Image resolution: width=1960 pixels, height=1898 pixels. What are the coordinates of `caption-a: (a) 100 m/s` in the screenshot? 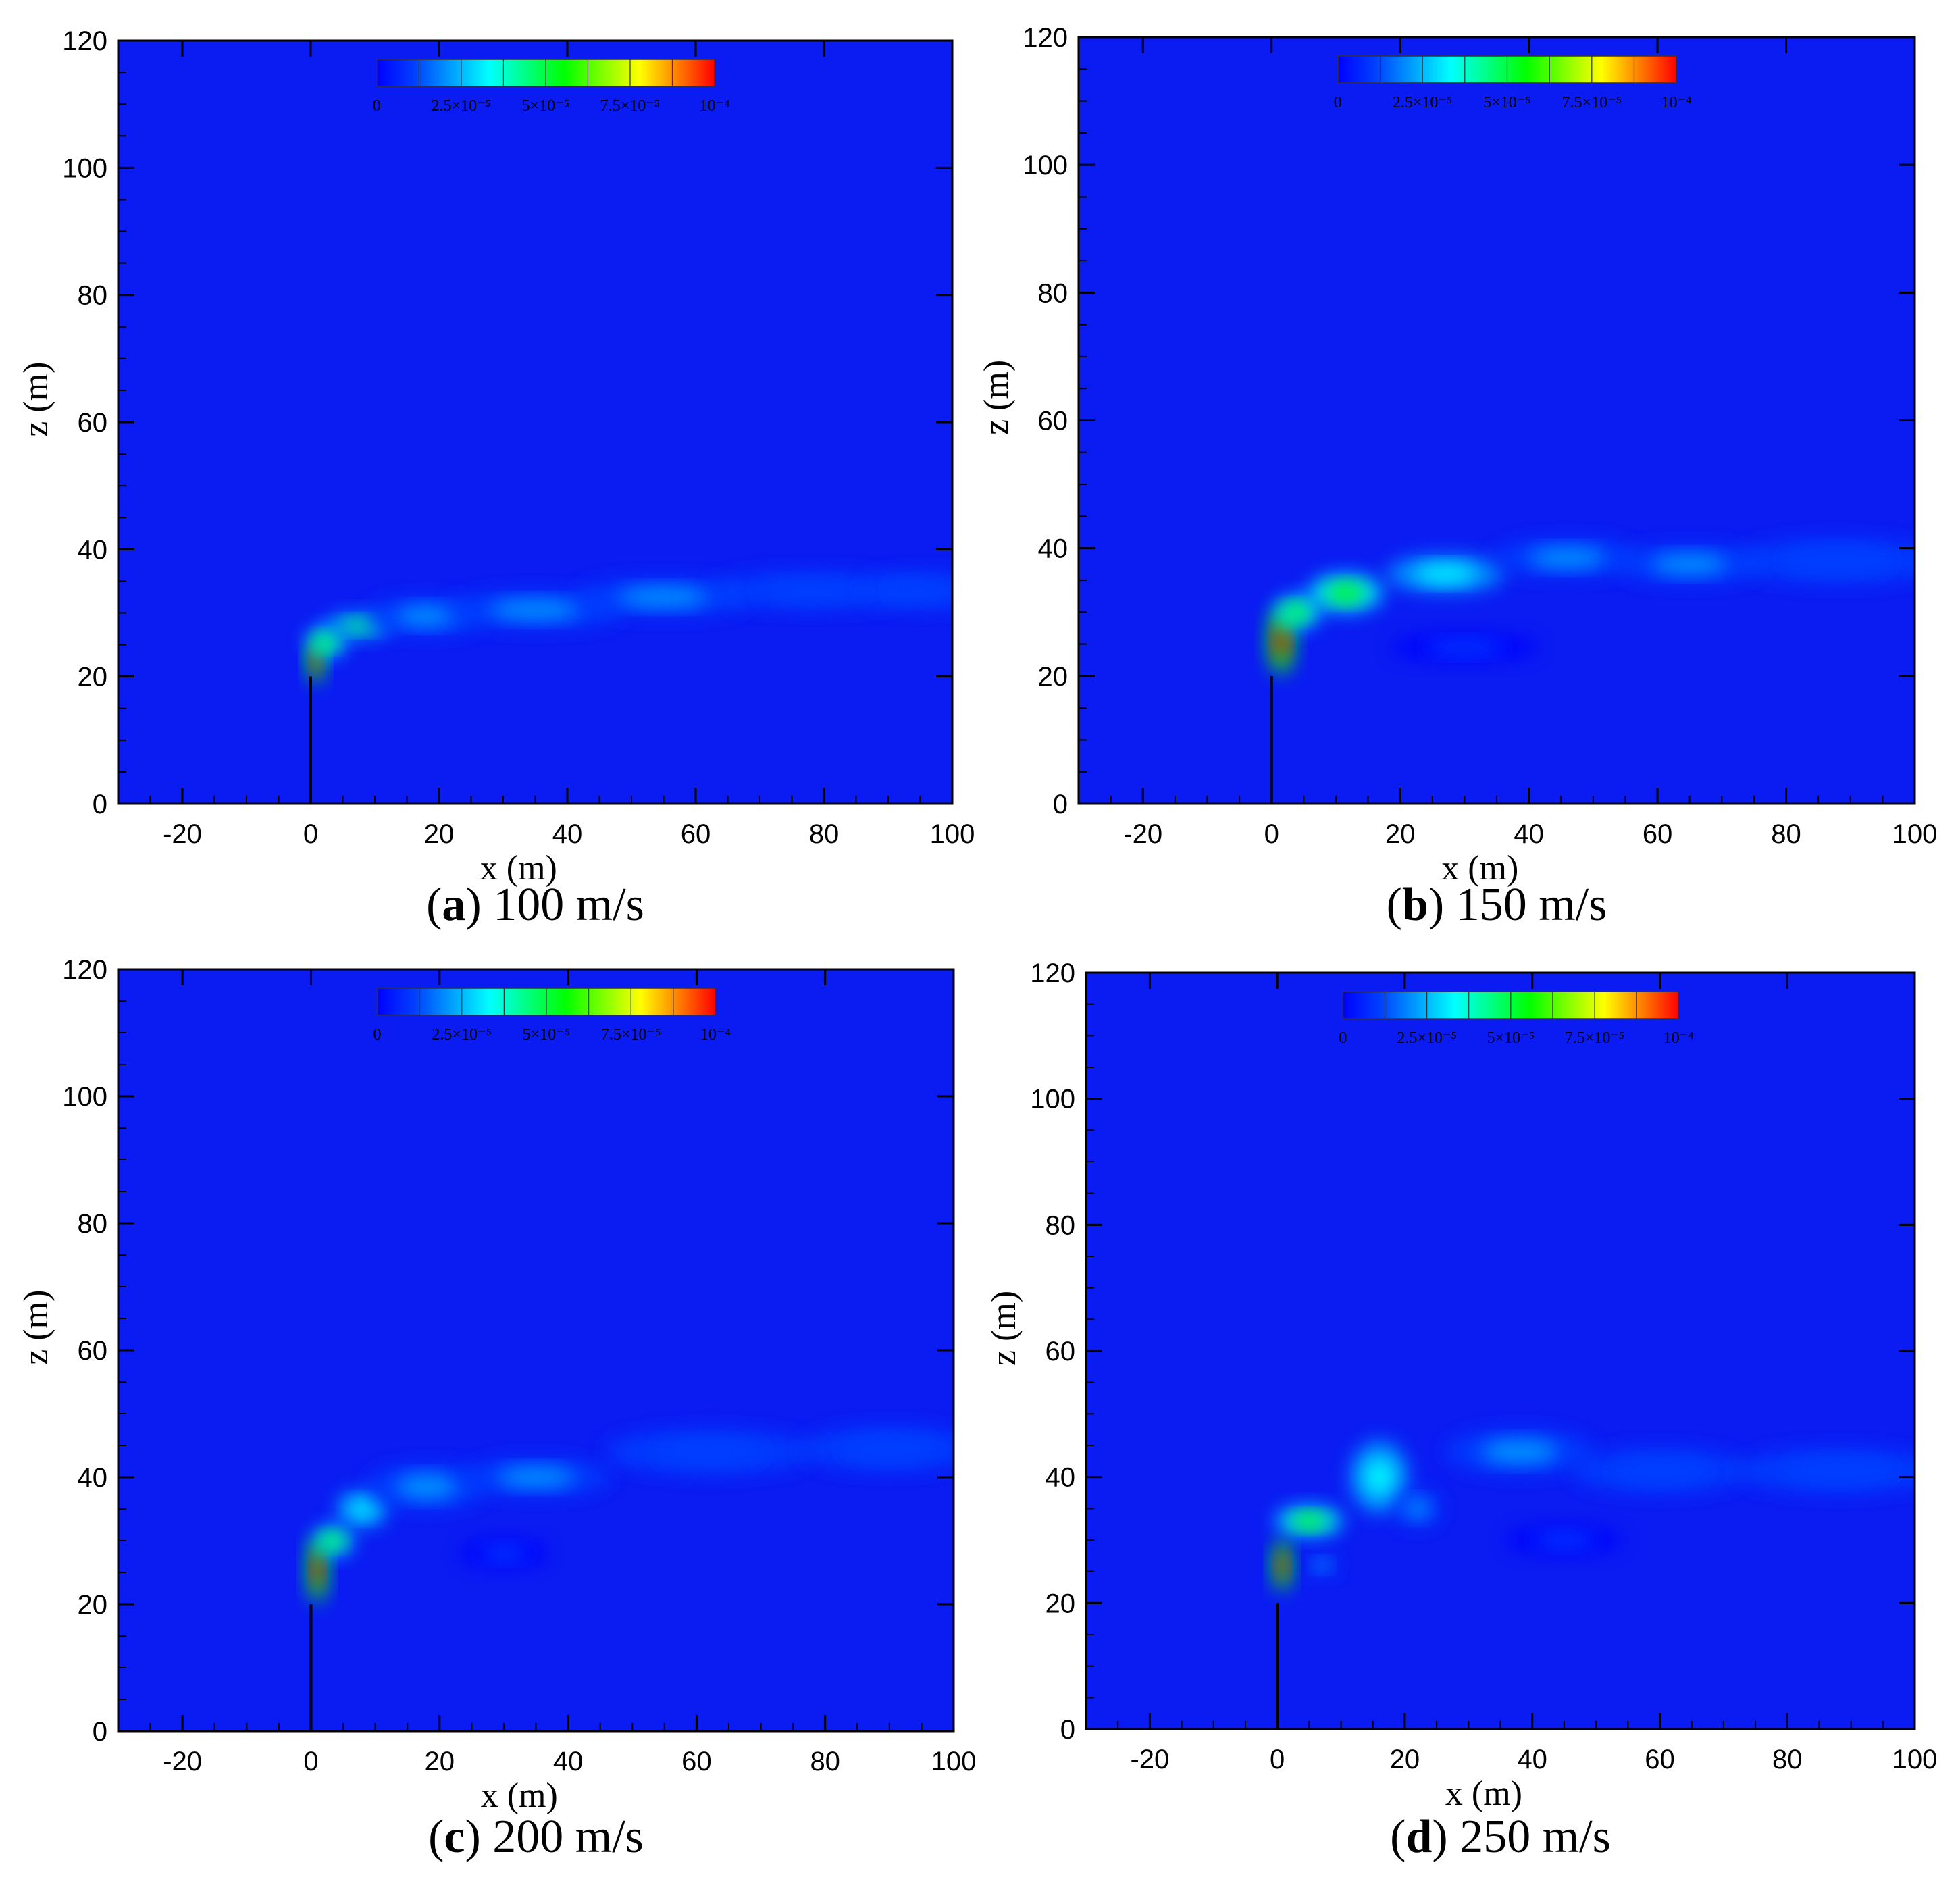 It's located at (535, 905).